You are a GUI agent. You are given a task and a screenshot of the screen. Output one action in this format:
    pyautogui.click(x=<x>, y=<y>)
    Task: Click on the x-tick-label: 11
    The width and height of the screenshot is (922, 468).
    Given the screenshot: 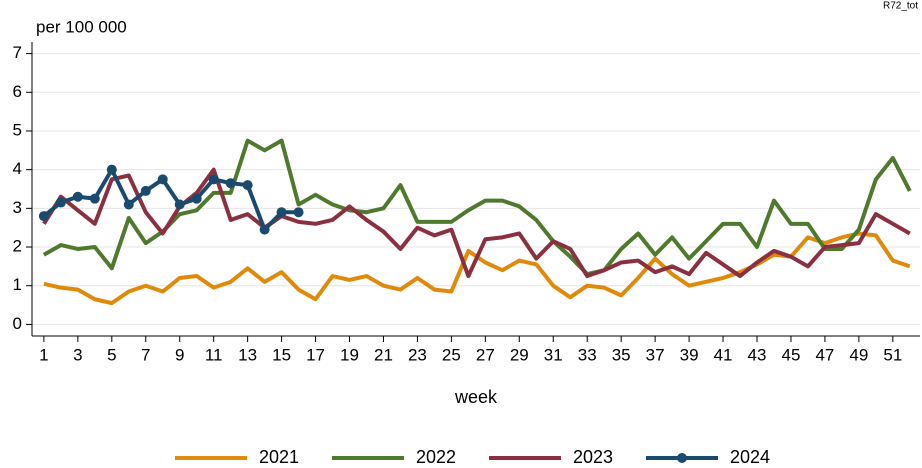 What is the action you would take?
    pyautogui.click(x=214, y=354)
    